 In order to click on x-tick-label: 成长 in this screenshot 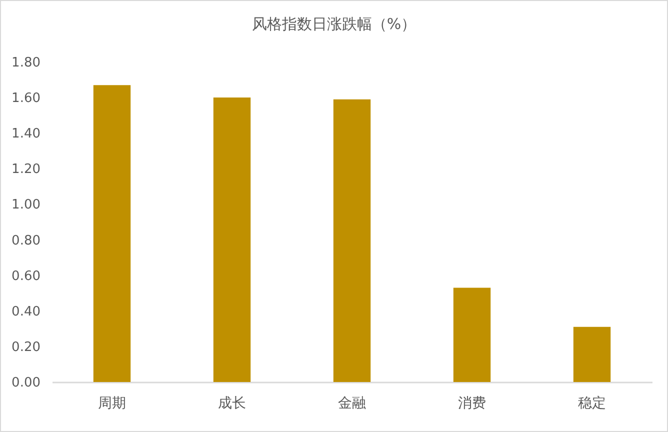, I will do `click(232, 404)`.